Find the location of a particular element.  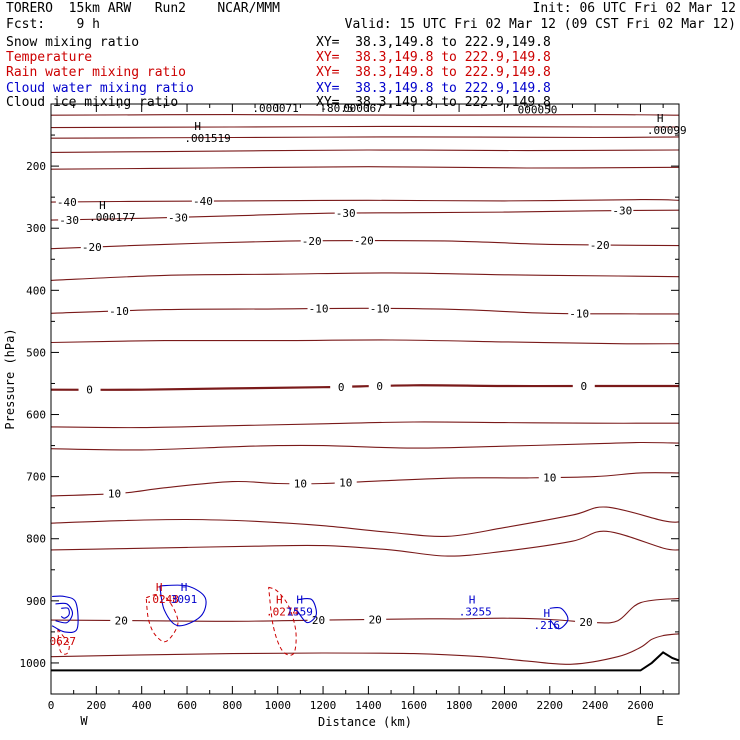

temperature-label-9-1: -10 is located at coordinates (319, 309).